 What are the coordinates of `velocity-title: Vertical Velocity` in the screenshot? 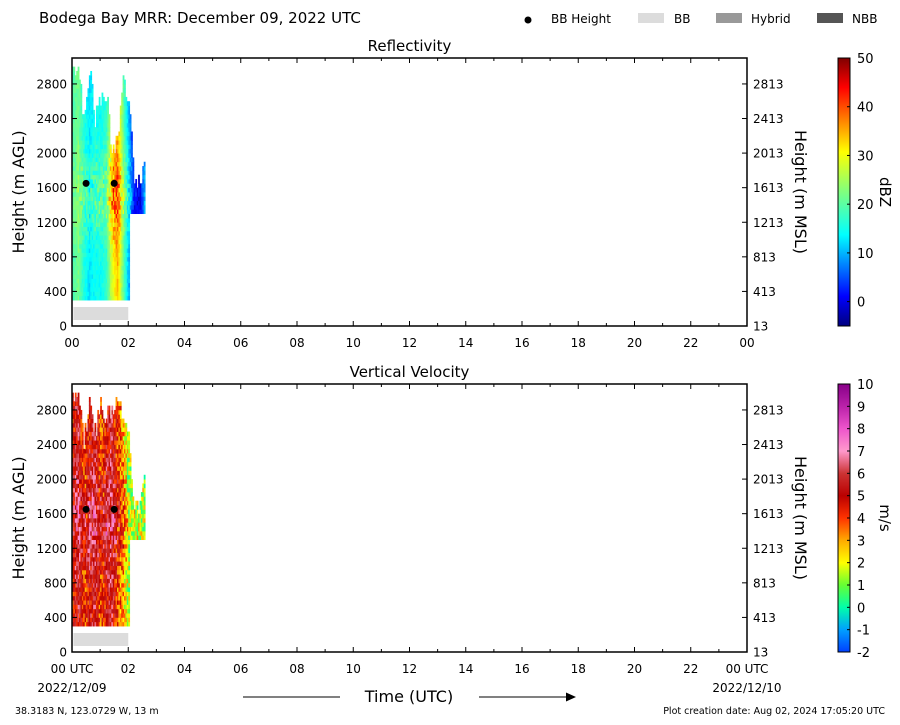 It's located at (410, 372).